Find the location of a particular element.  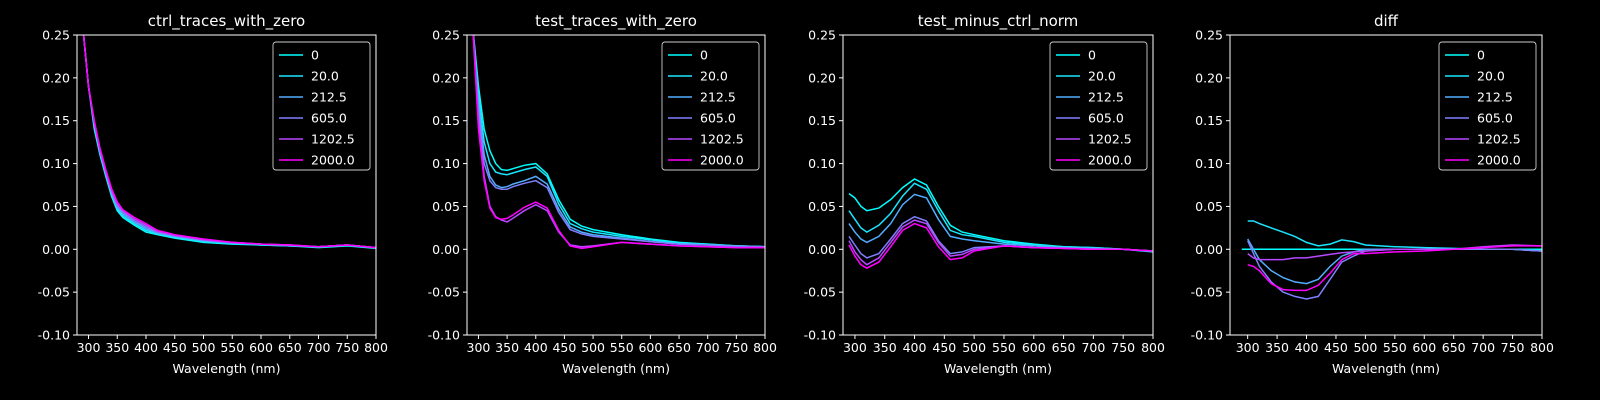

chart-title: diff is located at coordinates (1386, 21).